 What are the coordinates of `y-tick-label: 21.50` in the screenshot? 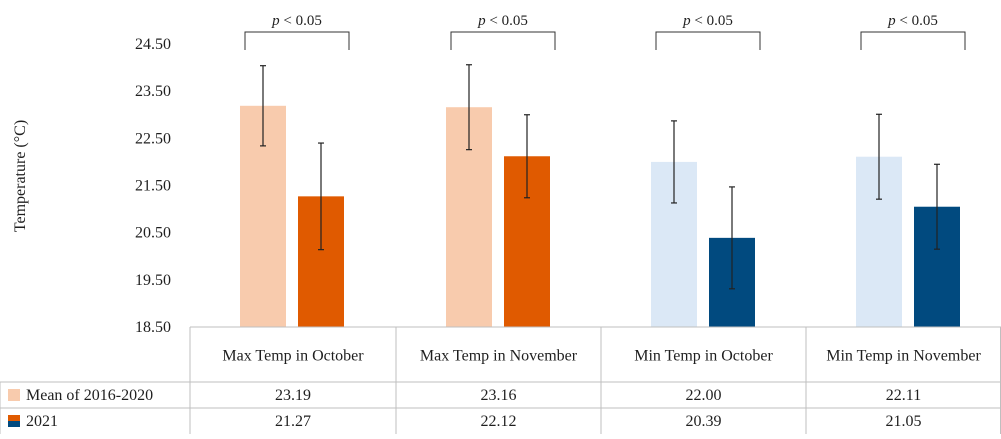 It's located at (153, 186).